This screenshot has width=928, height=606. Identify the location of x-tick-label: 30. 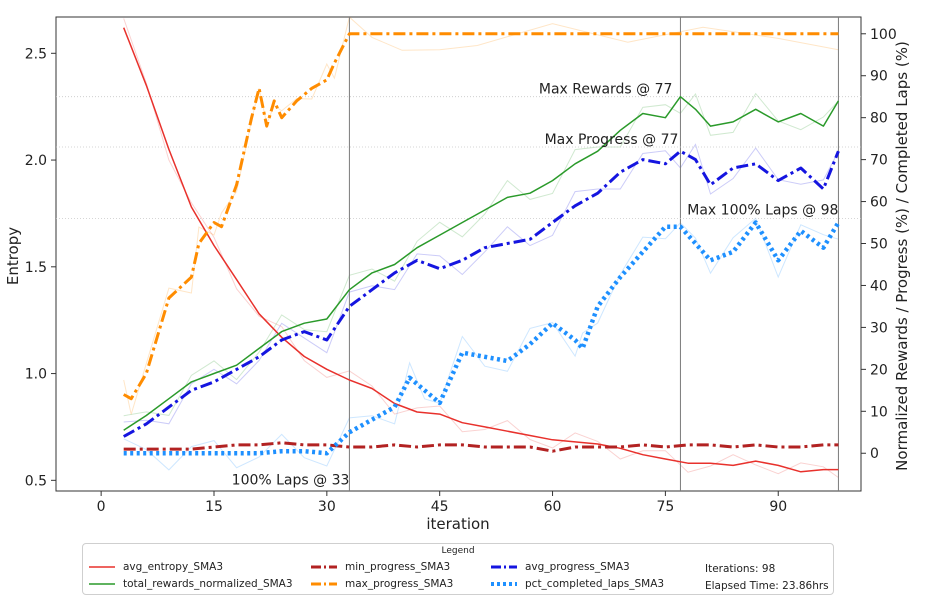
(327, 507).